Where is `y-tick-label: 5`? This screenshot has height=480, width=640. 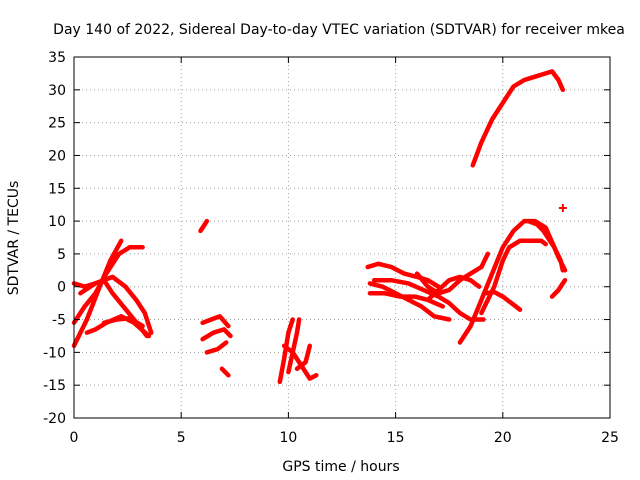 y-tick-label: 5 is located at coordinates (61, 255).